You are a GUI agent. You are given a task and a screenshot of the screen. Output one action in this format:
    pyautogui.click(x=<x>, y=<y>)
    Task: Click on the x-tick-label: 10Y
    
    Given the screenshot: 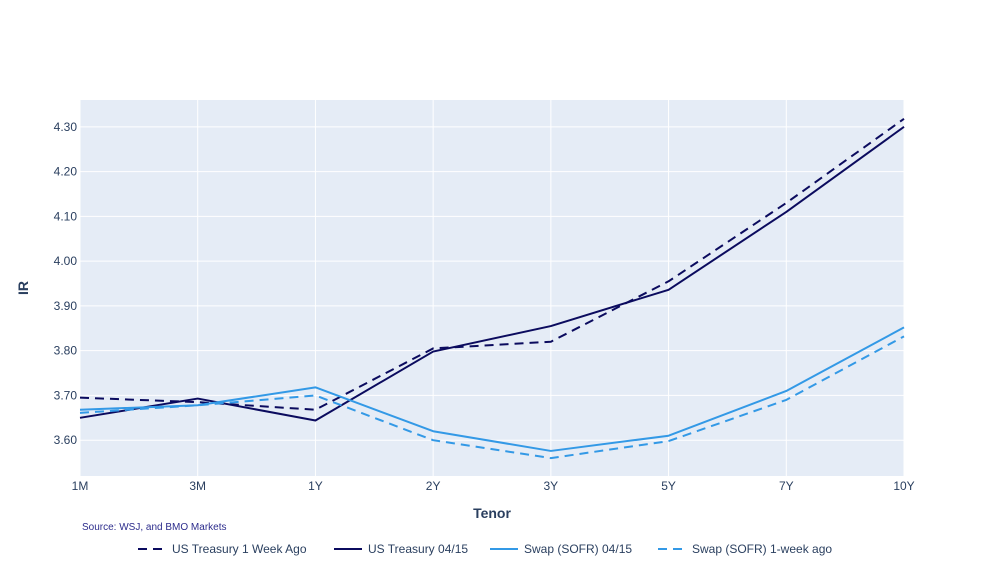 What is the action you would take?
    pyautogui.click(x=903, y=486)
    